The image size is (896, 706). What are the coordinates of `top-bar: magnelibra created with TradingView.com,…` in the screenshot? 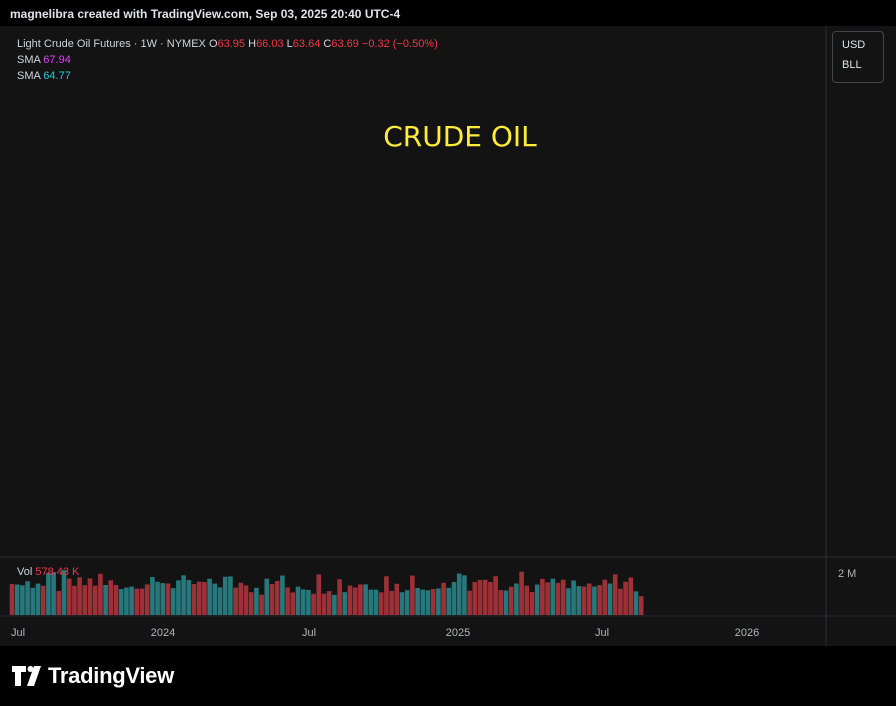 It's located at (448, 13).